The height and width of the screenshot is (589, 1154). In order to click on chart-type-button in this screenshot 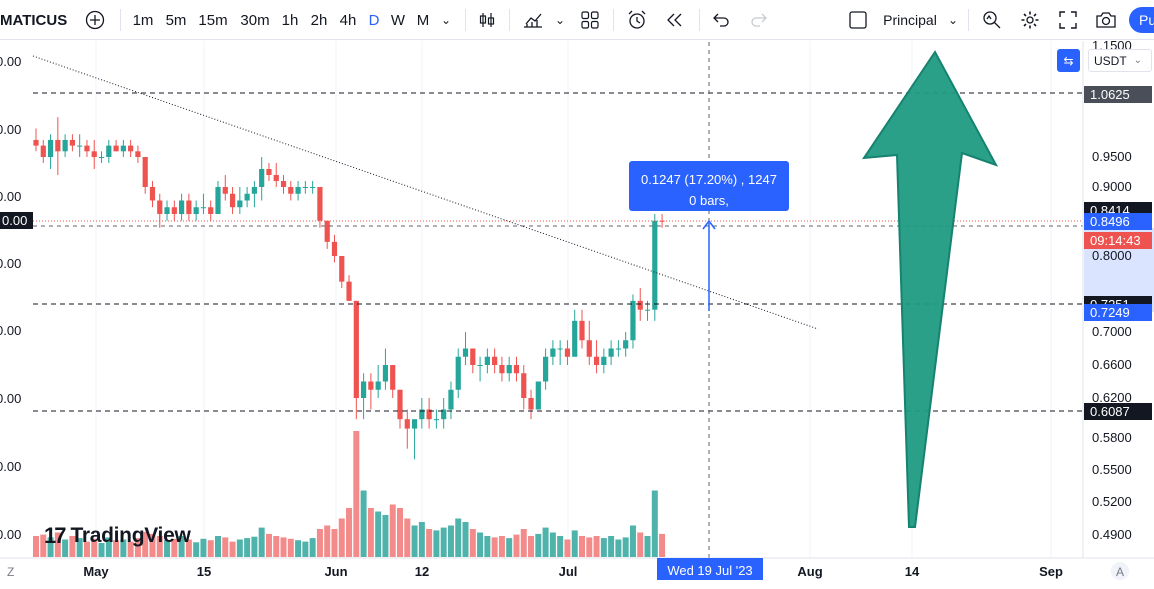, I will do `click(487, 20)`.